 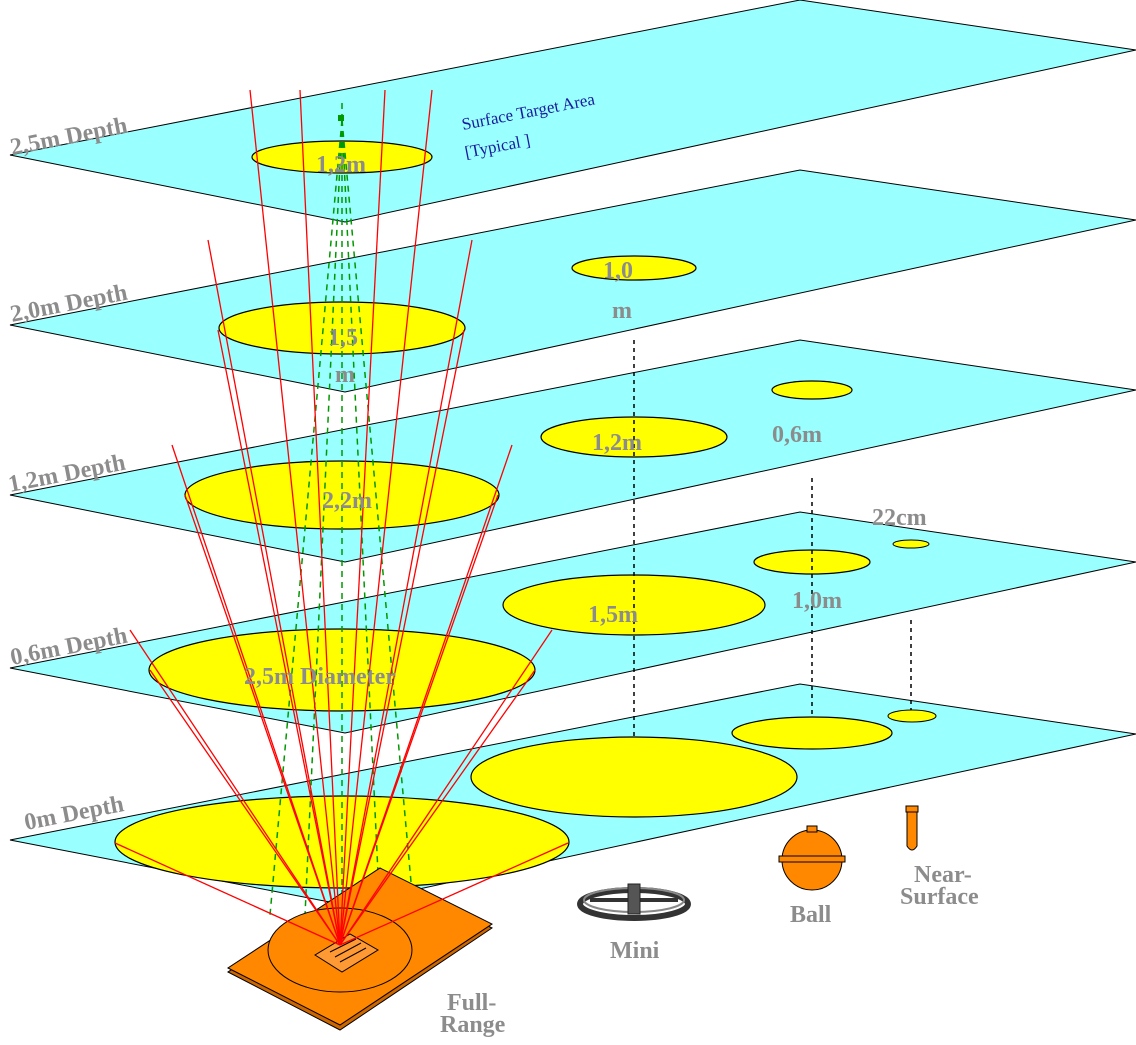 What do you see at coordinates (812, 733) in the screenshot?
I see `target-area-0m-ball` at bounding box center [812, 733].